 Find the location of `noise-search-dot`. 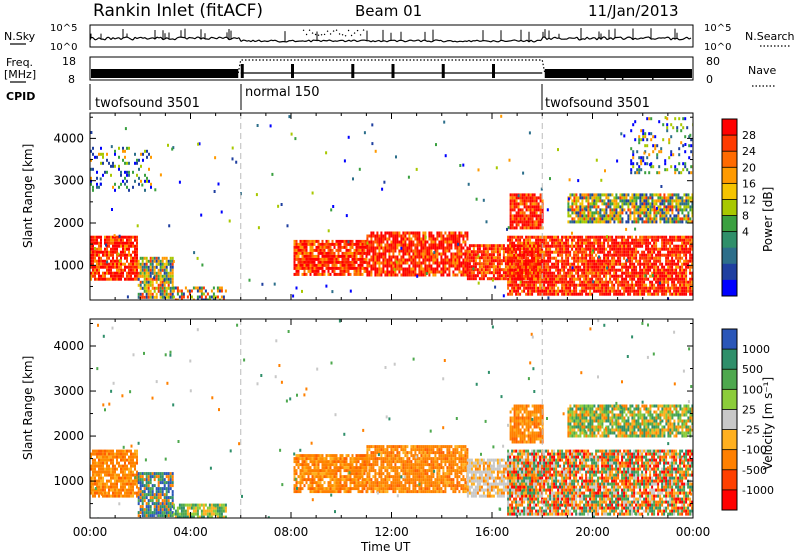

noise-search-dot is located at coordinates (318, 35).